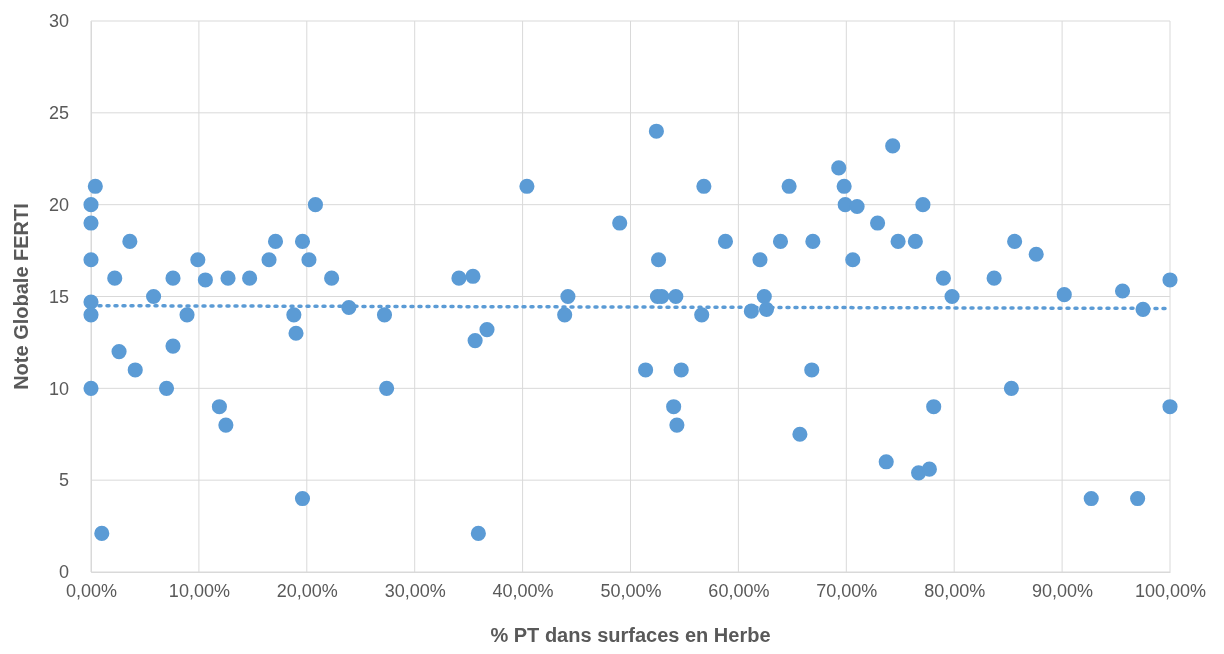 Image resolution: width=1224 pixels, height=654 pixels. What do you see at coordinates (58, 388) in the screenshot?
I see `y-tick-label: 10` at bounding box center [58, 388].